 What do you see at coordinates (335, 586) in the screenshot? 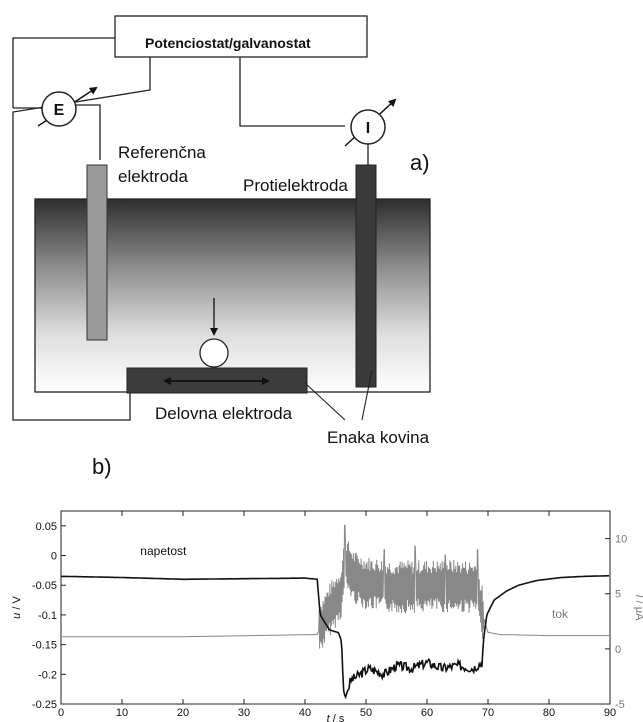
I see `series-tok-line` at bounding box center [335, 586].